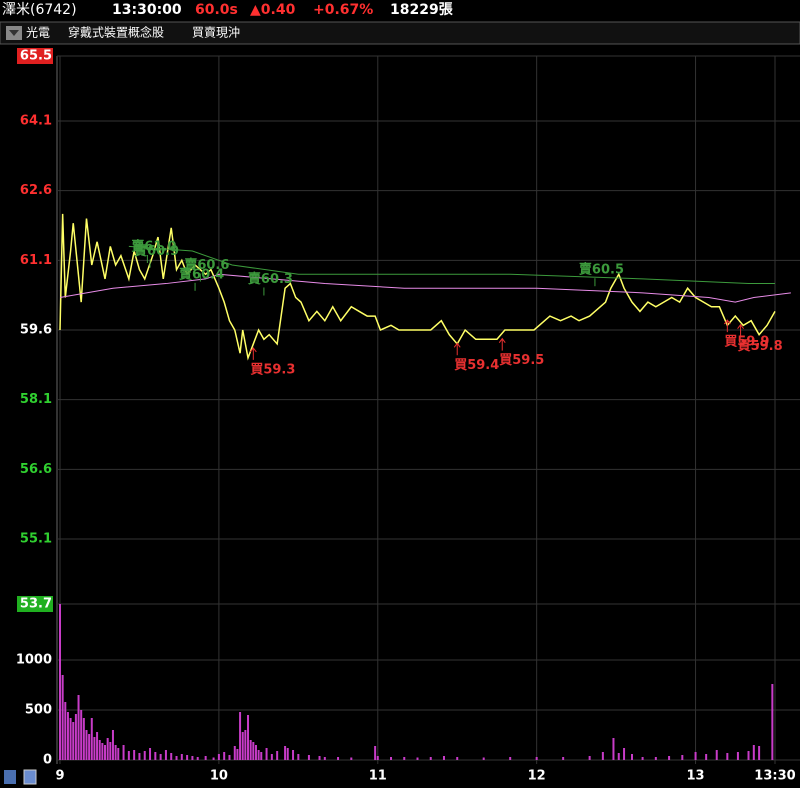 The image size is (800, 788). Describe the element at coordinates (38, 33) in the screenshot. I see `tab: 光電` at that location.